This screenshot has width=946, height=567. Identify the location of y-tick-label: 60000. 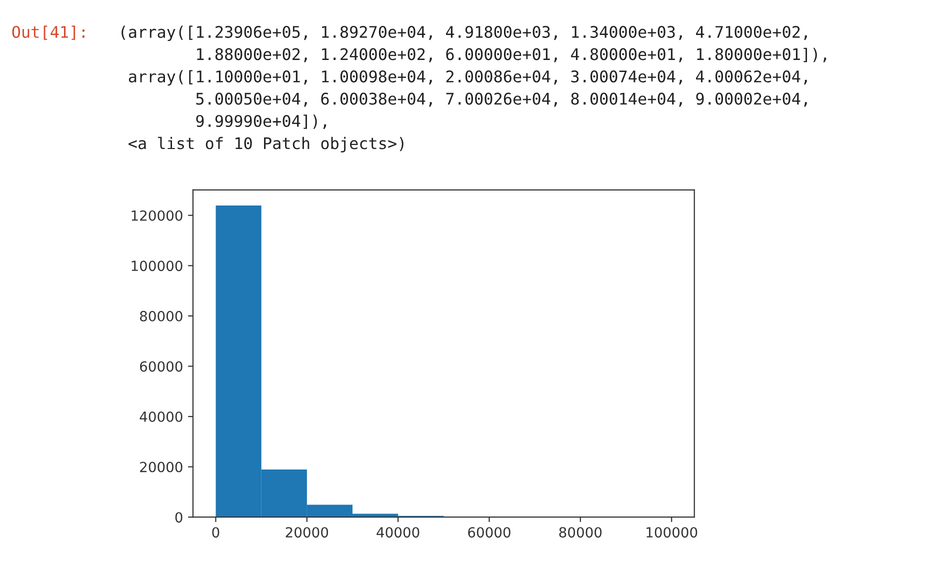
(161, 366).